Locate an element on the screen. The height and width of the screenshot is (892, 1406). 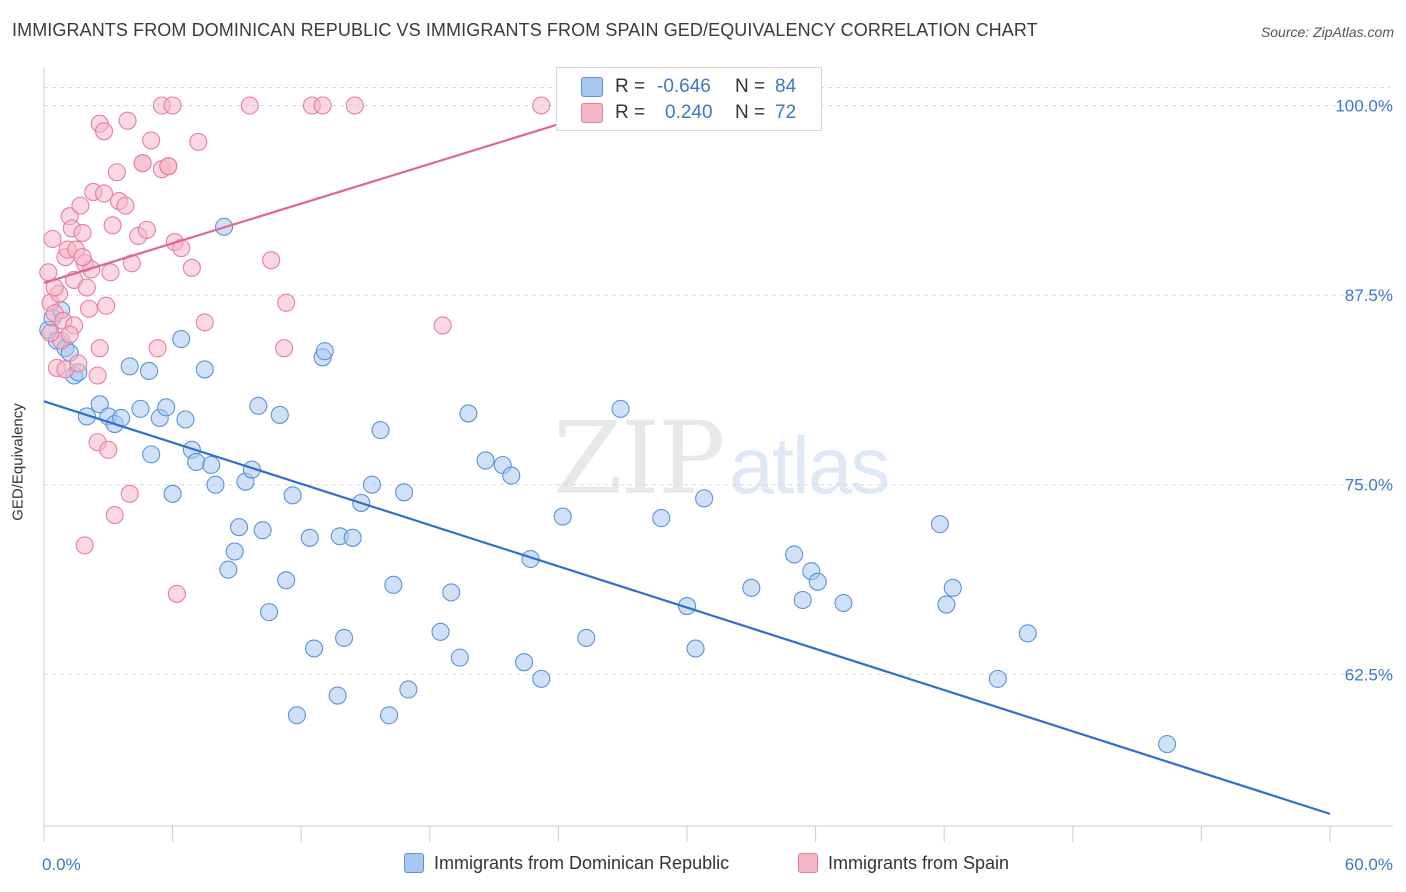
y-axis-label: GED/Equivalency is located at coordinates (18, 462).